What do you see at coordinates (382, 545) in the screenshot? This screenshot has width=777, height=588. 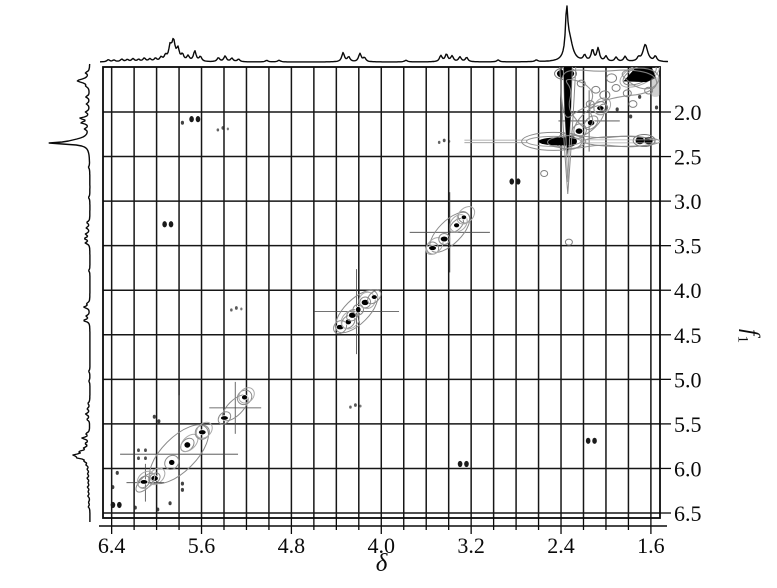 I see `x-tick-label: 4.0` at bounding box center [382, 545].